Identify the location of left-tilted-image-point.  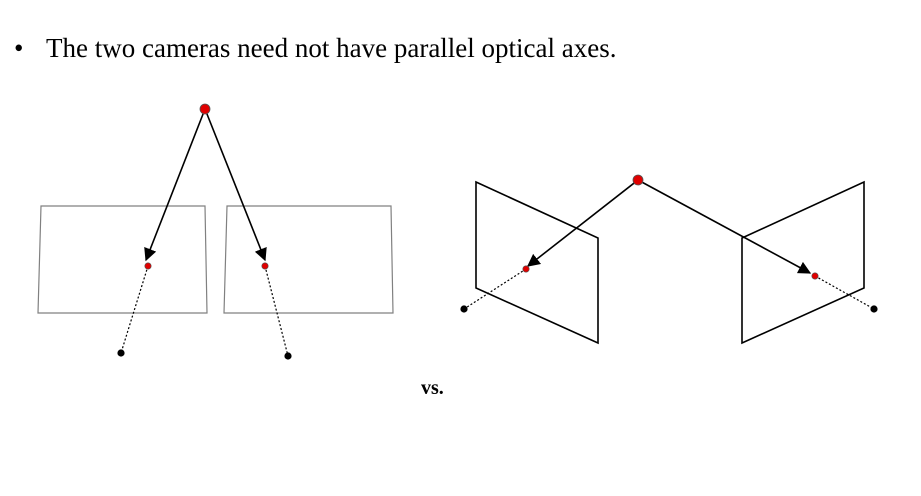
(526, 269).